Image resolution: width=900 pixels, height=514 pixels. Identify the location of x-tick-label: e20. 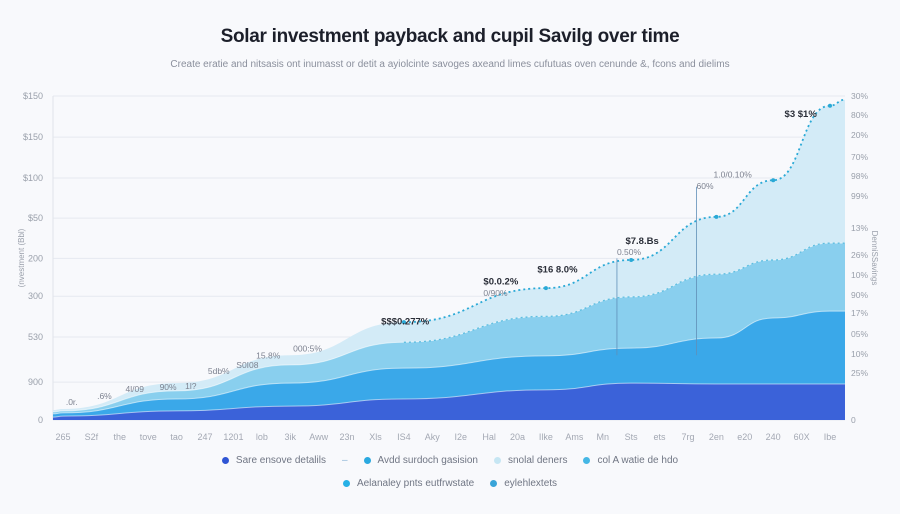
(744, 437).